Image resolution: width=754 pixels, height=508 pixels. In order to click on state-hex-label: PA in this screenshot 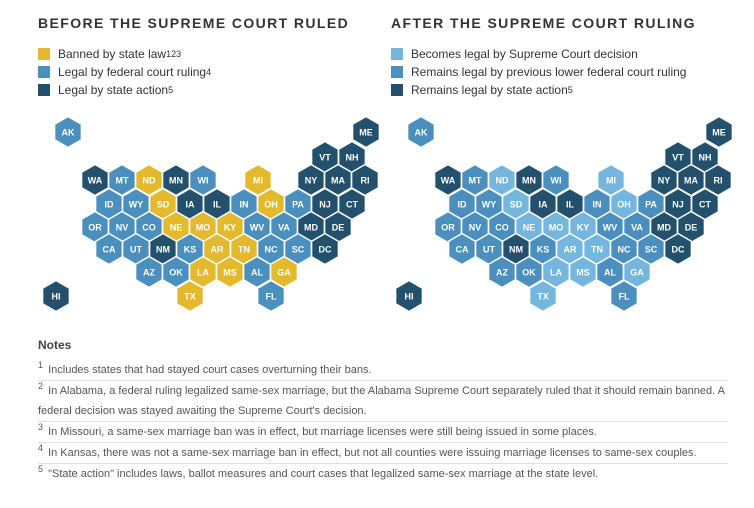, I will do `click(651, 205)`.